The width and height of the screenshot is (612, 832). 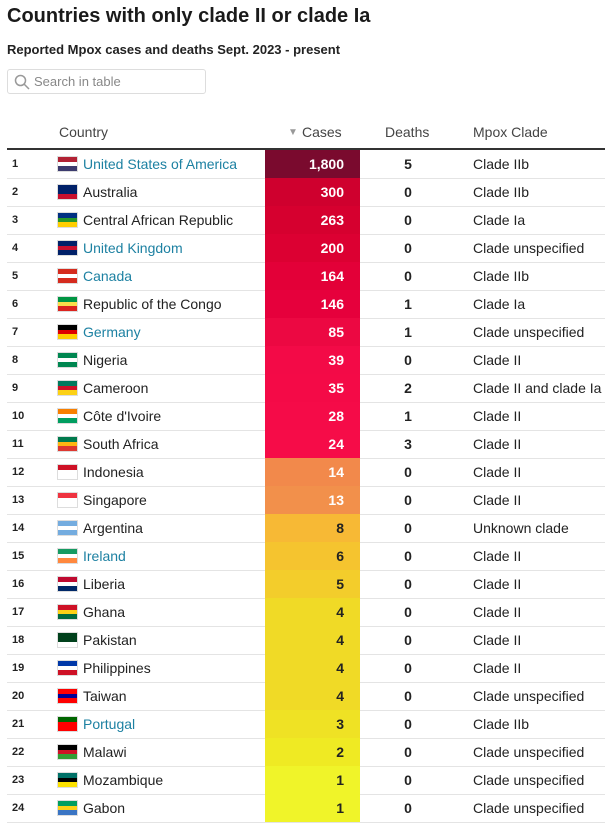 What do you see at coordinates (408, 164) in the screenshot?
I see `deaths: 5` at bounding box center [408, 164].